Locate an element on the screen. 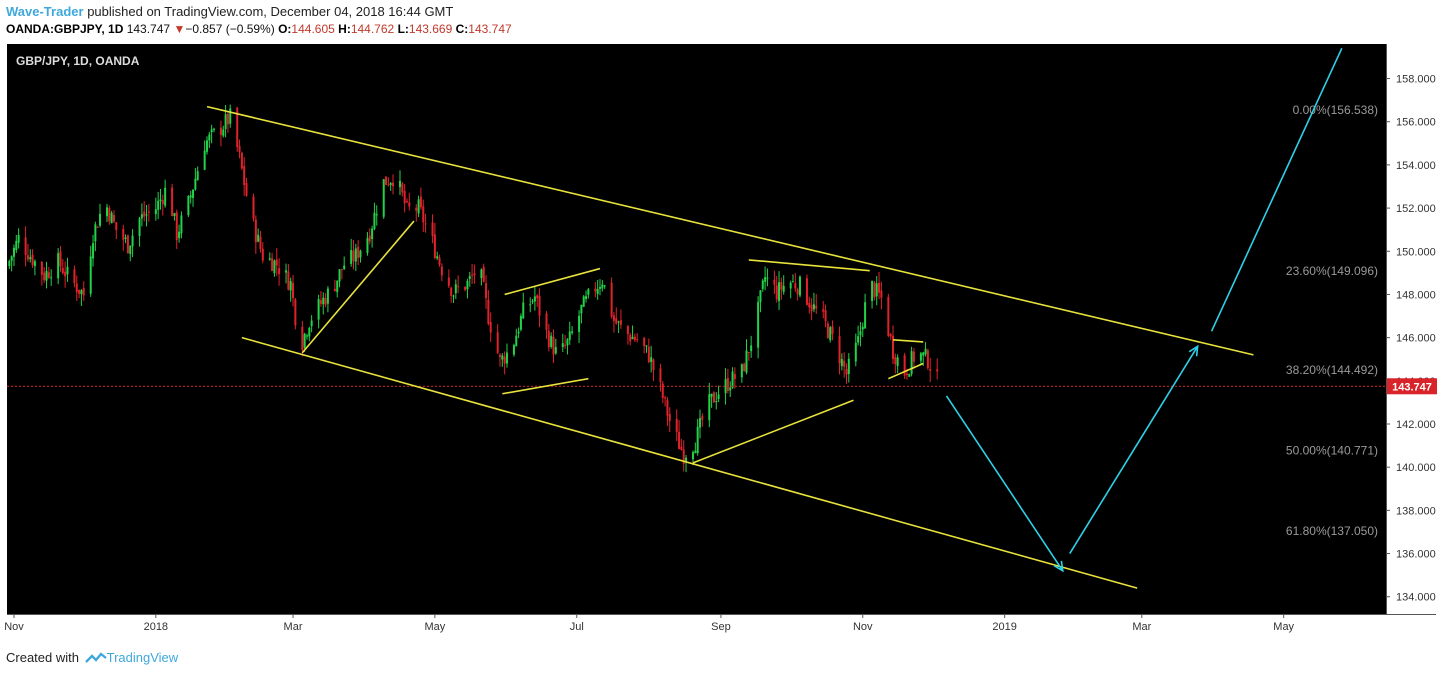 The image size is (1444, 676). y-tick-label: 140.000 is located at coordinates (1416, 468).